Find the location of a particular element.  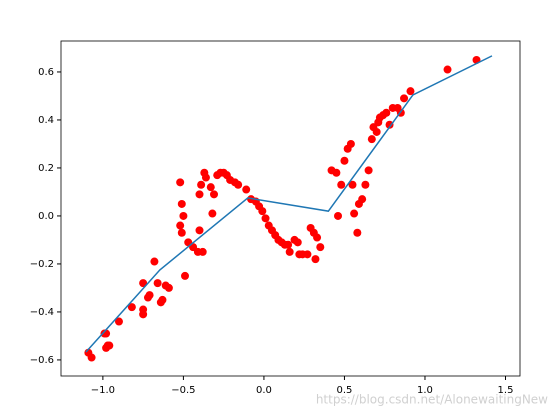

y-tick-label: 0.0 is located at coordinates (46, 216).